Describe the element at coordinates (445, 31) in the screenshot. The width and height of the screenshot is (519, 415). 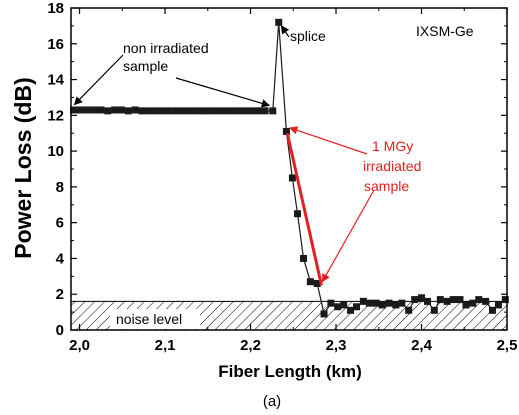
I see `sample-id-label: IXSM-Ge` at that location.